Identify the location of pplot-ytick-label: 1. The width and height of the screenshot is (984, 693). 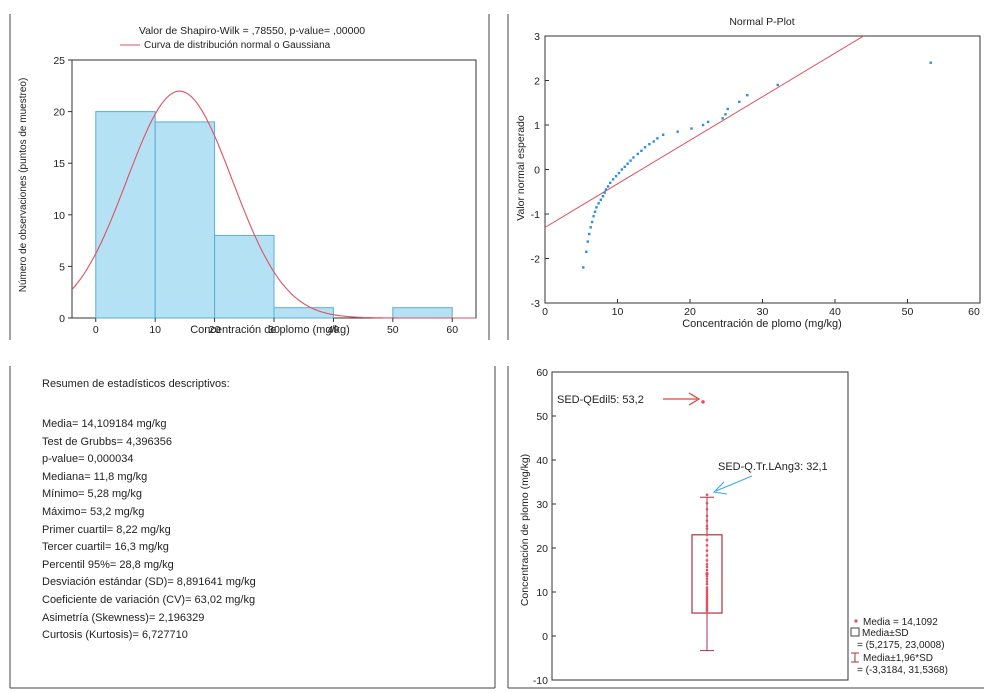
(537, 126).